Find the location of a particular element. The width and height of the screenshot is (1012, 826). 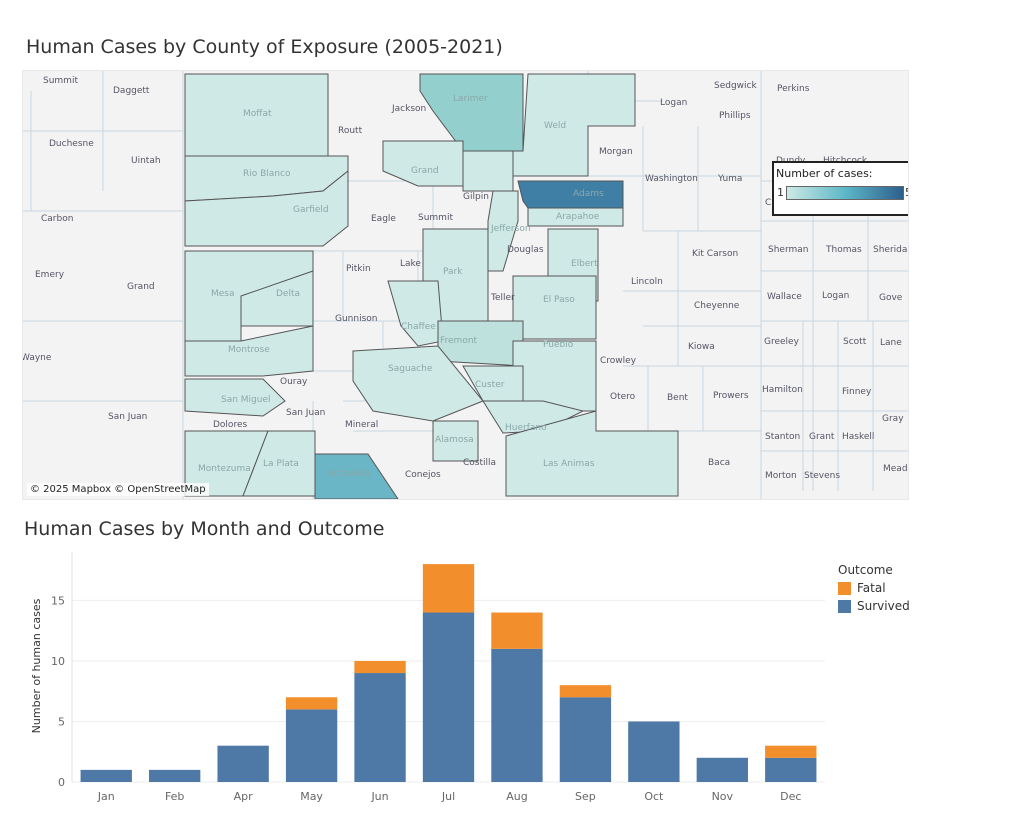

bar-survived-aug is located at coordinates (517, 715).